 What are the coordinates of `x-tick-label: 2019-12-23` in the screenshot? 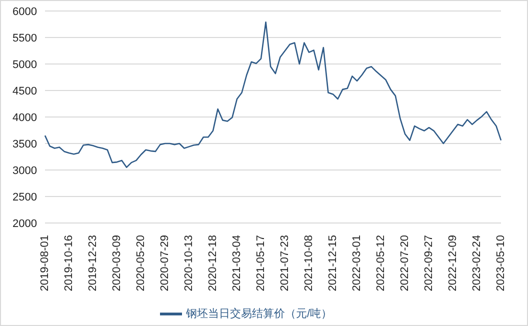 It's located at (93, 263).